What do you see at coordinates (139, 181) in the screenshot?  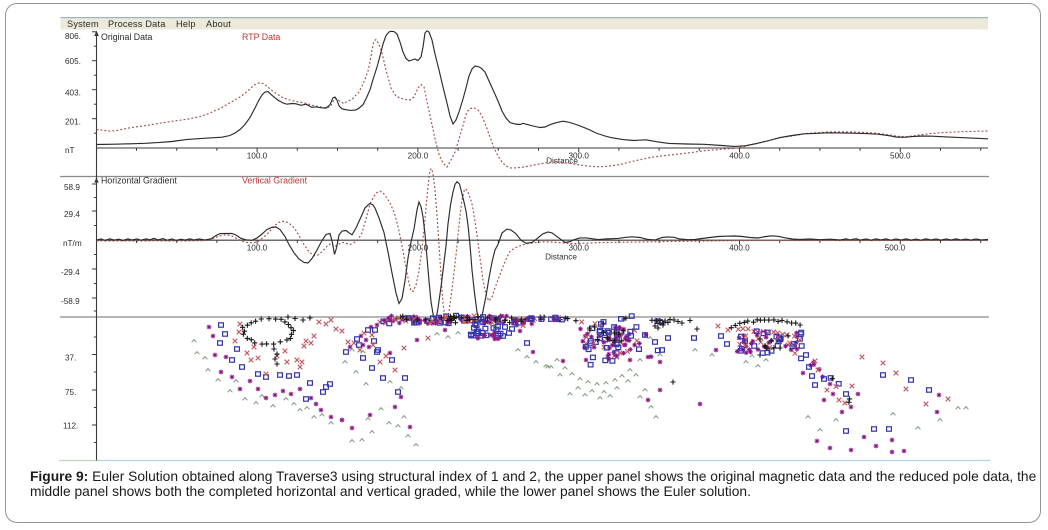 I see `svg-text: Horizontal Gradient` at bounding box center [139, 181].